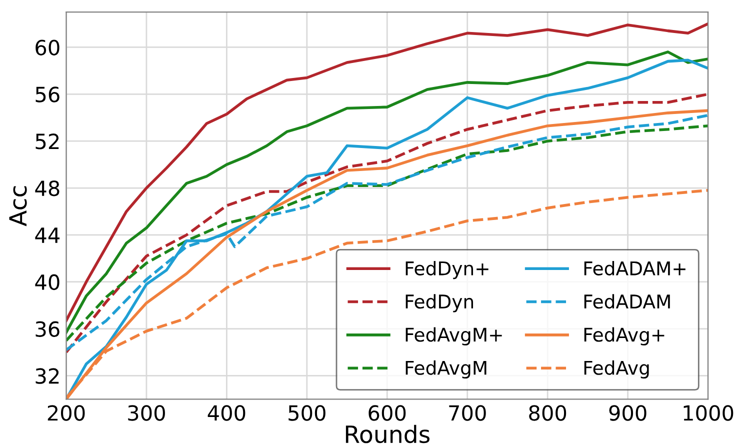  I want to click on x-tick-label: 800, so click(547, 413).